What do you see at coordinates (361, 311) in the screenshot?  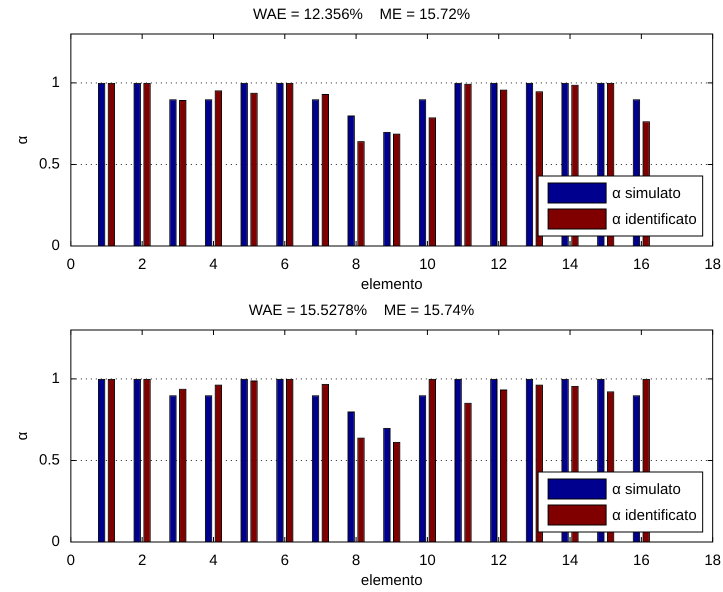 I see `chart-title: WAE = 15.5278% ME = 15.74%` at bounding box center [361, 311].